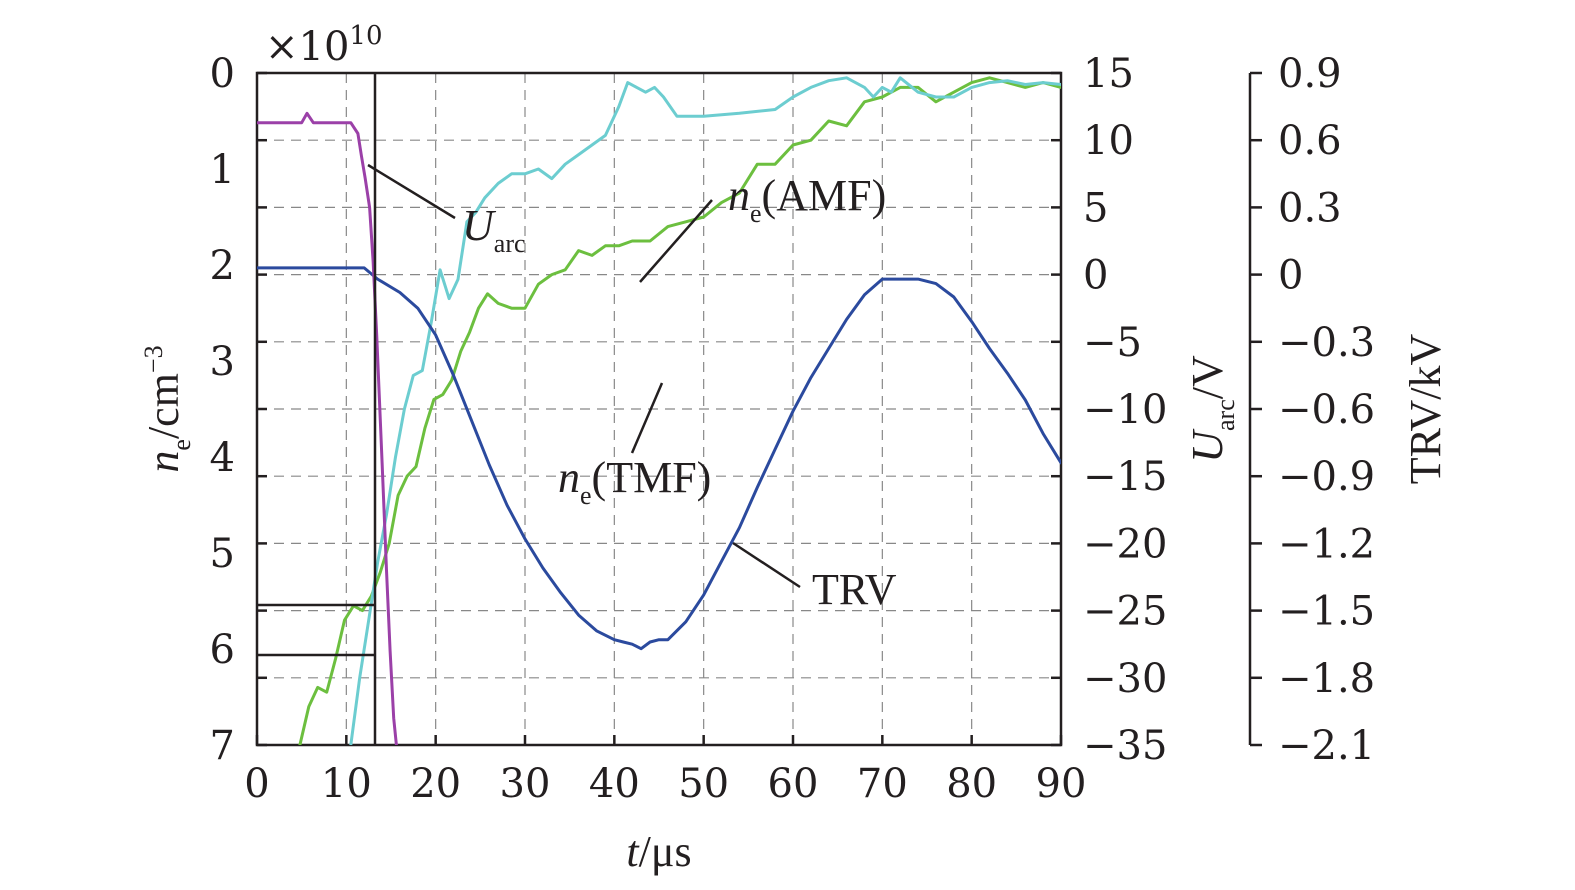 Image resolution: width=1575 pixels, height=890 pixels. What do you see at coordinates (1125, 612) in the screenshot?
I see `uarc-tick-label: −25` at bounding box center [1125, 612].